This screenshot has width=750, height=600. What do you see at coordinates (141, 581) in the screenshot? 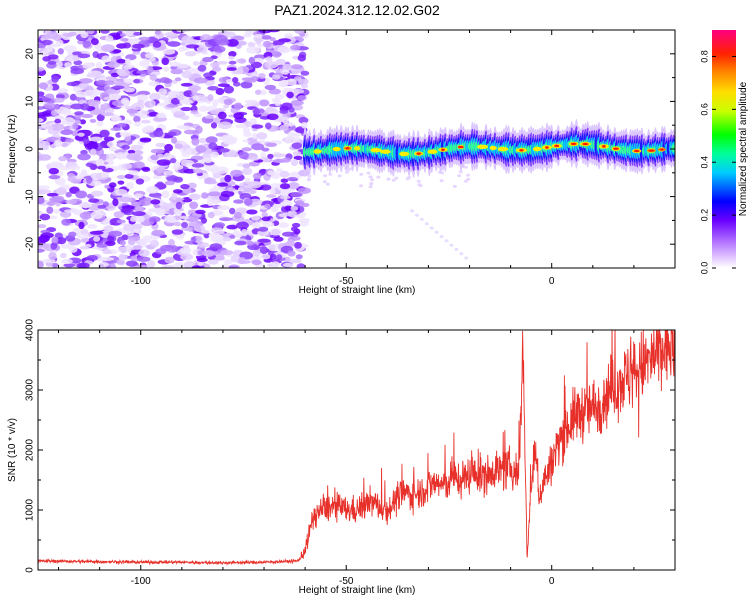
I see `snr-x-tick-label: -100` at bounding box center [141, 581].